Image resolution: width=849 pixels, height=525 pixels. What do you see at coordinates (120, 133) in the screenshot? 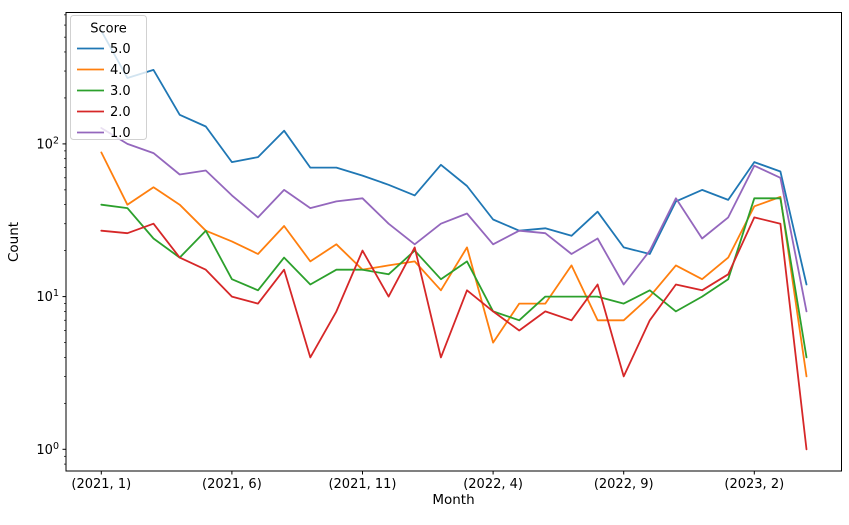
I see `legend-label-1.0: 1.0` at bounding box center [120, 133].